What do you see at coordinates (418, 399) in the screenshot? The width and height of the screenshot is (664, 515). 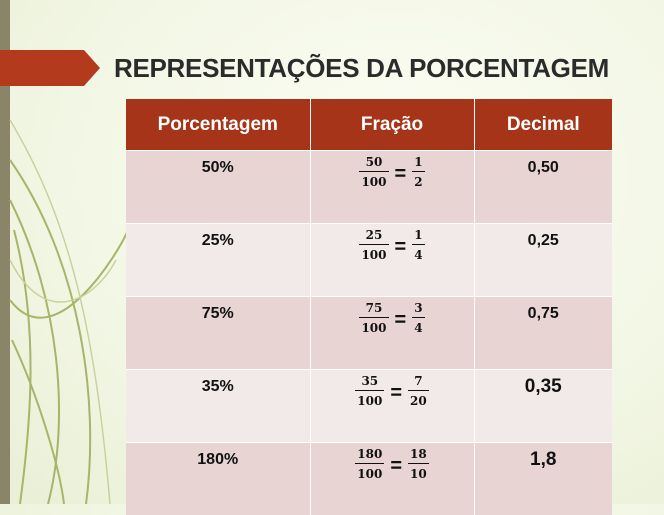 I see `simplified-denominator: 20` at bounding box center [418, 399].